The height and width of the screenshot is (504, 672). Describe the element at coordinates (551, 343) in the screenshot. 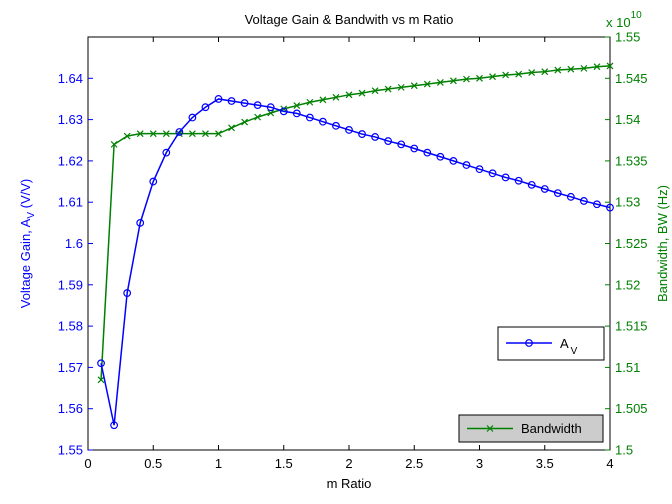

I see `legend-gain: AV` at that location.